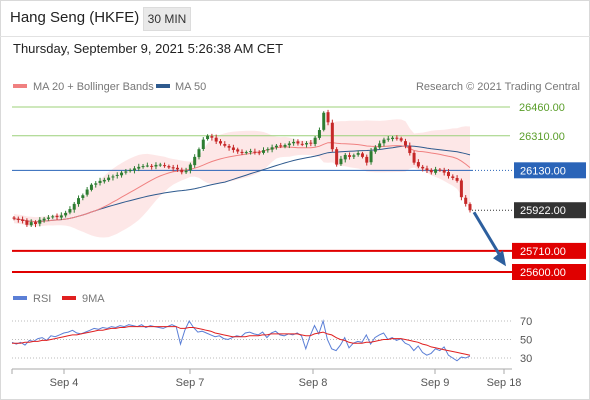 The height and width of the screenshot is (400, 590). What do you see at coordinates (550, 210) in the screenshot?
I see `level-25922-00-tag` at bounding box center [550, 210].